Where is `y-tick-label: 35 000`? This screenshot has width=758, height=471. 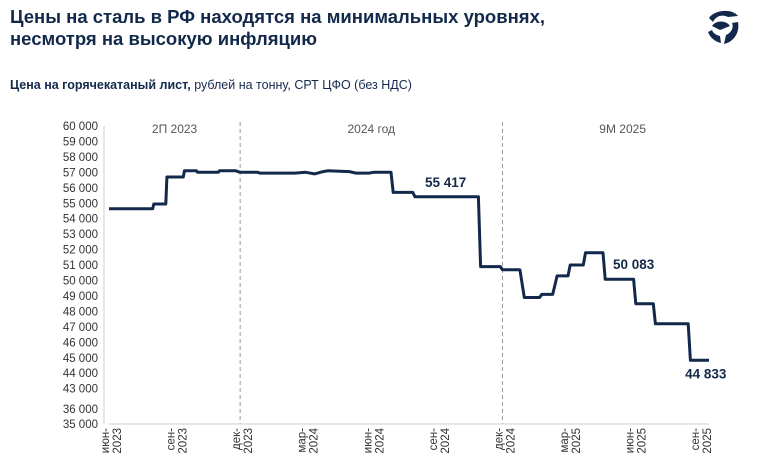 y-tick-label: 35 000 is located at coordinates (80, 425).